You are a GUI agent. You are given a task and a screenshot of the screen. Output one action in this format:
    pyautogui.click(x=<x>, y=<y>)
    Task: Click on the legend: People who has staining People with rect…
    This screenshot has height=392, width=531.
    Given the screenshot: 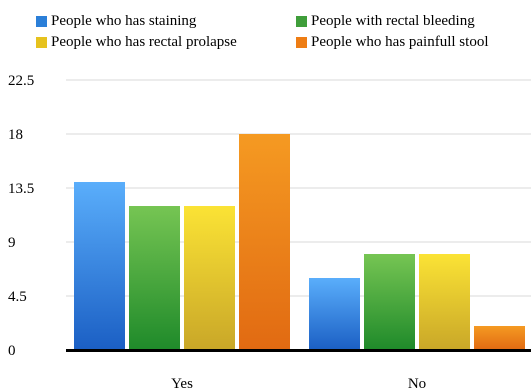 What is the action you would take?
    pyautogui.click(x=283, y=32)
    